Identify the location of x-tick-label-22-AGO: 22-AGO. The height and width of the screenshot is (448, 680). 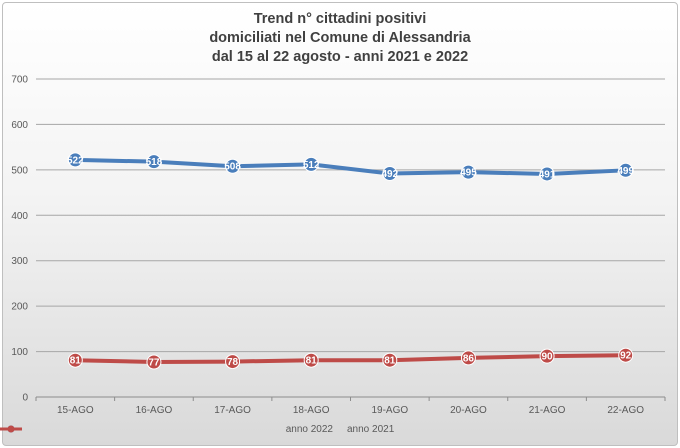
(625, 410).